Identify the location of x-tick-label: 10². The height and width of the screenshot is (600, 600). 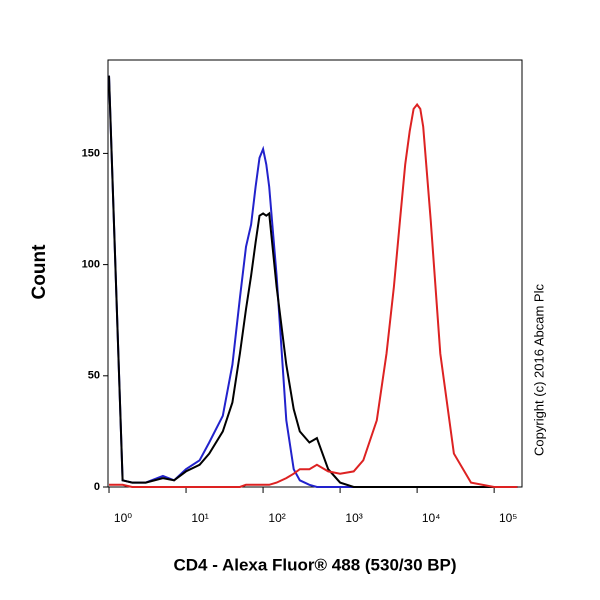
(276, 518).